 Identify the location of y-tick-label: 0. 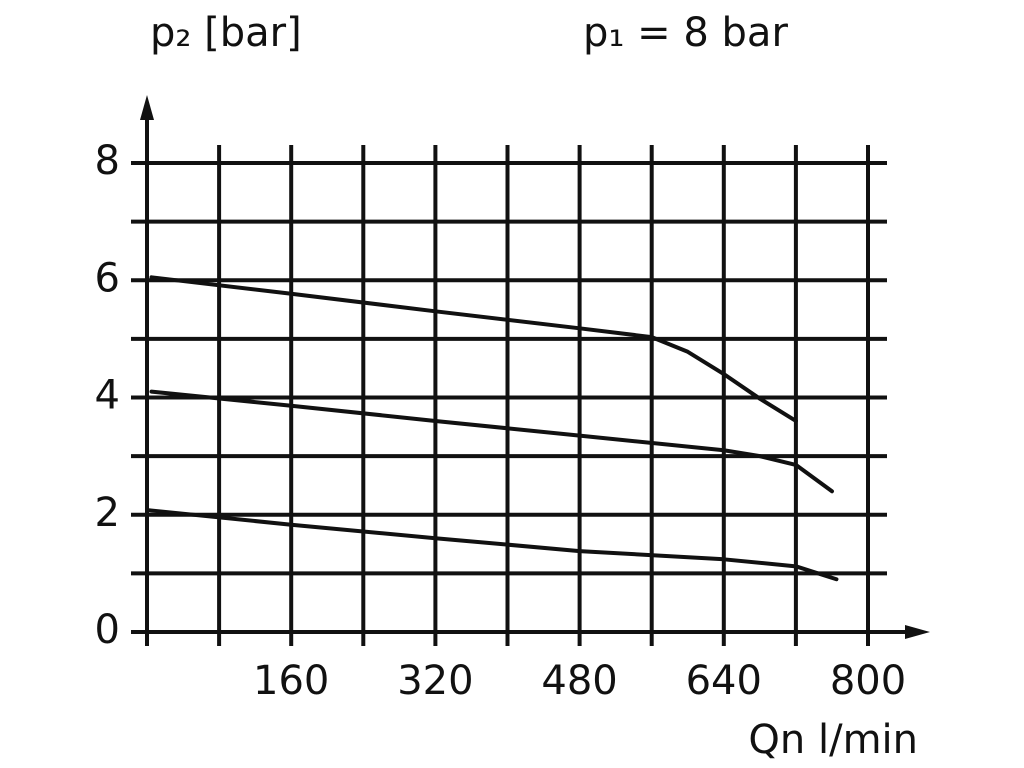
(107, 630).